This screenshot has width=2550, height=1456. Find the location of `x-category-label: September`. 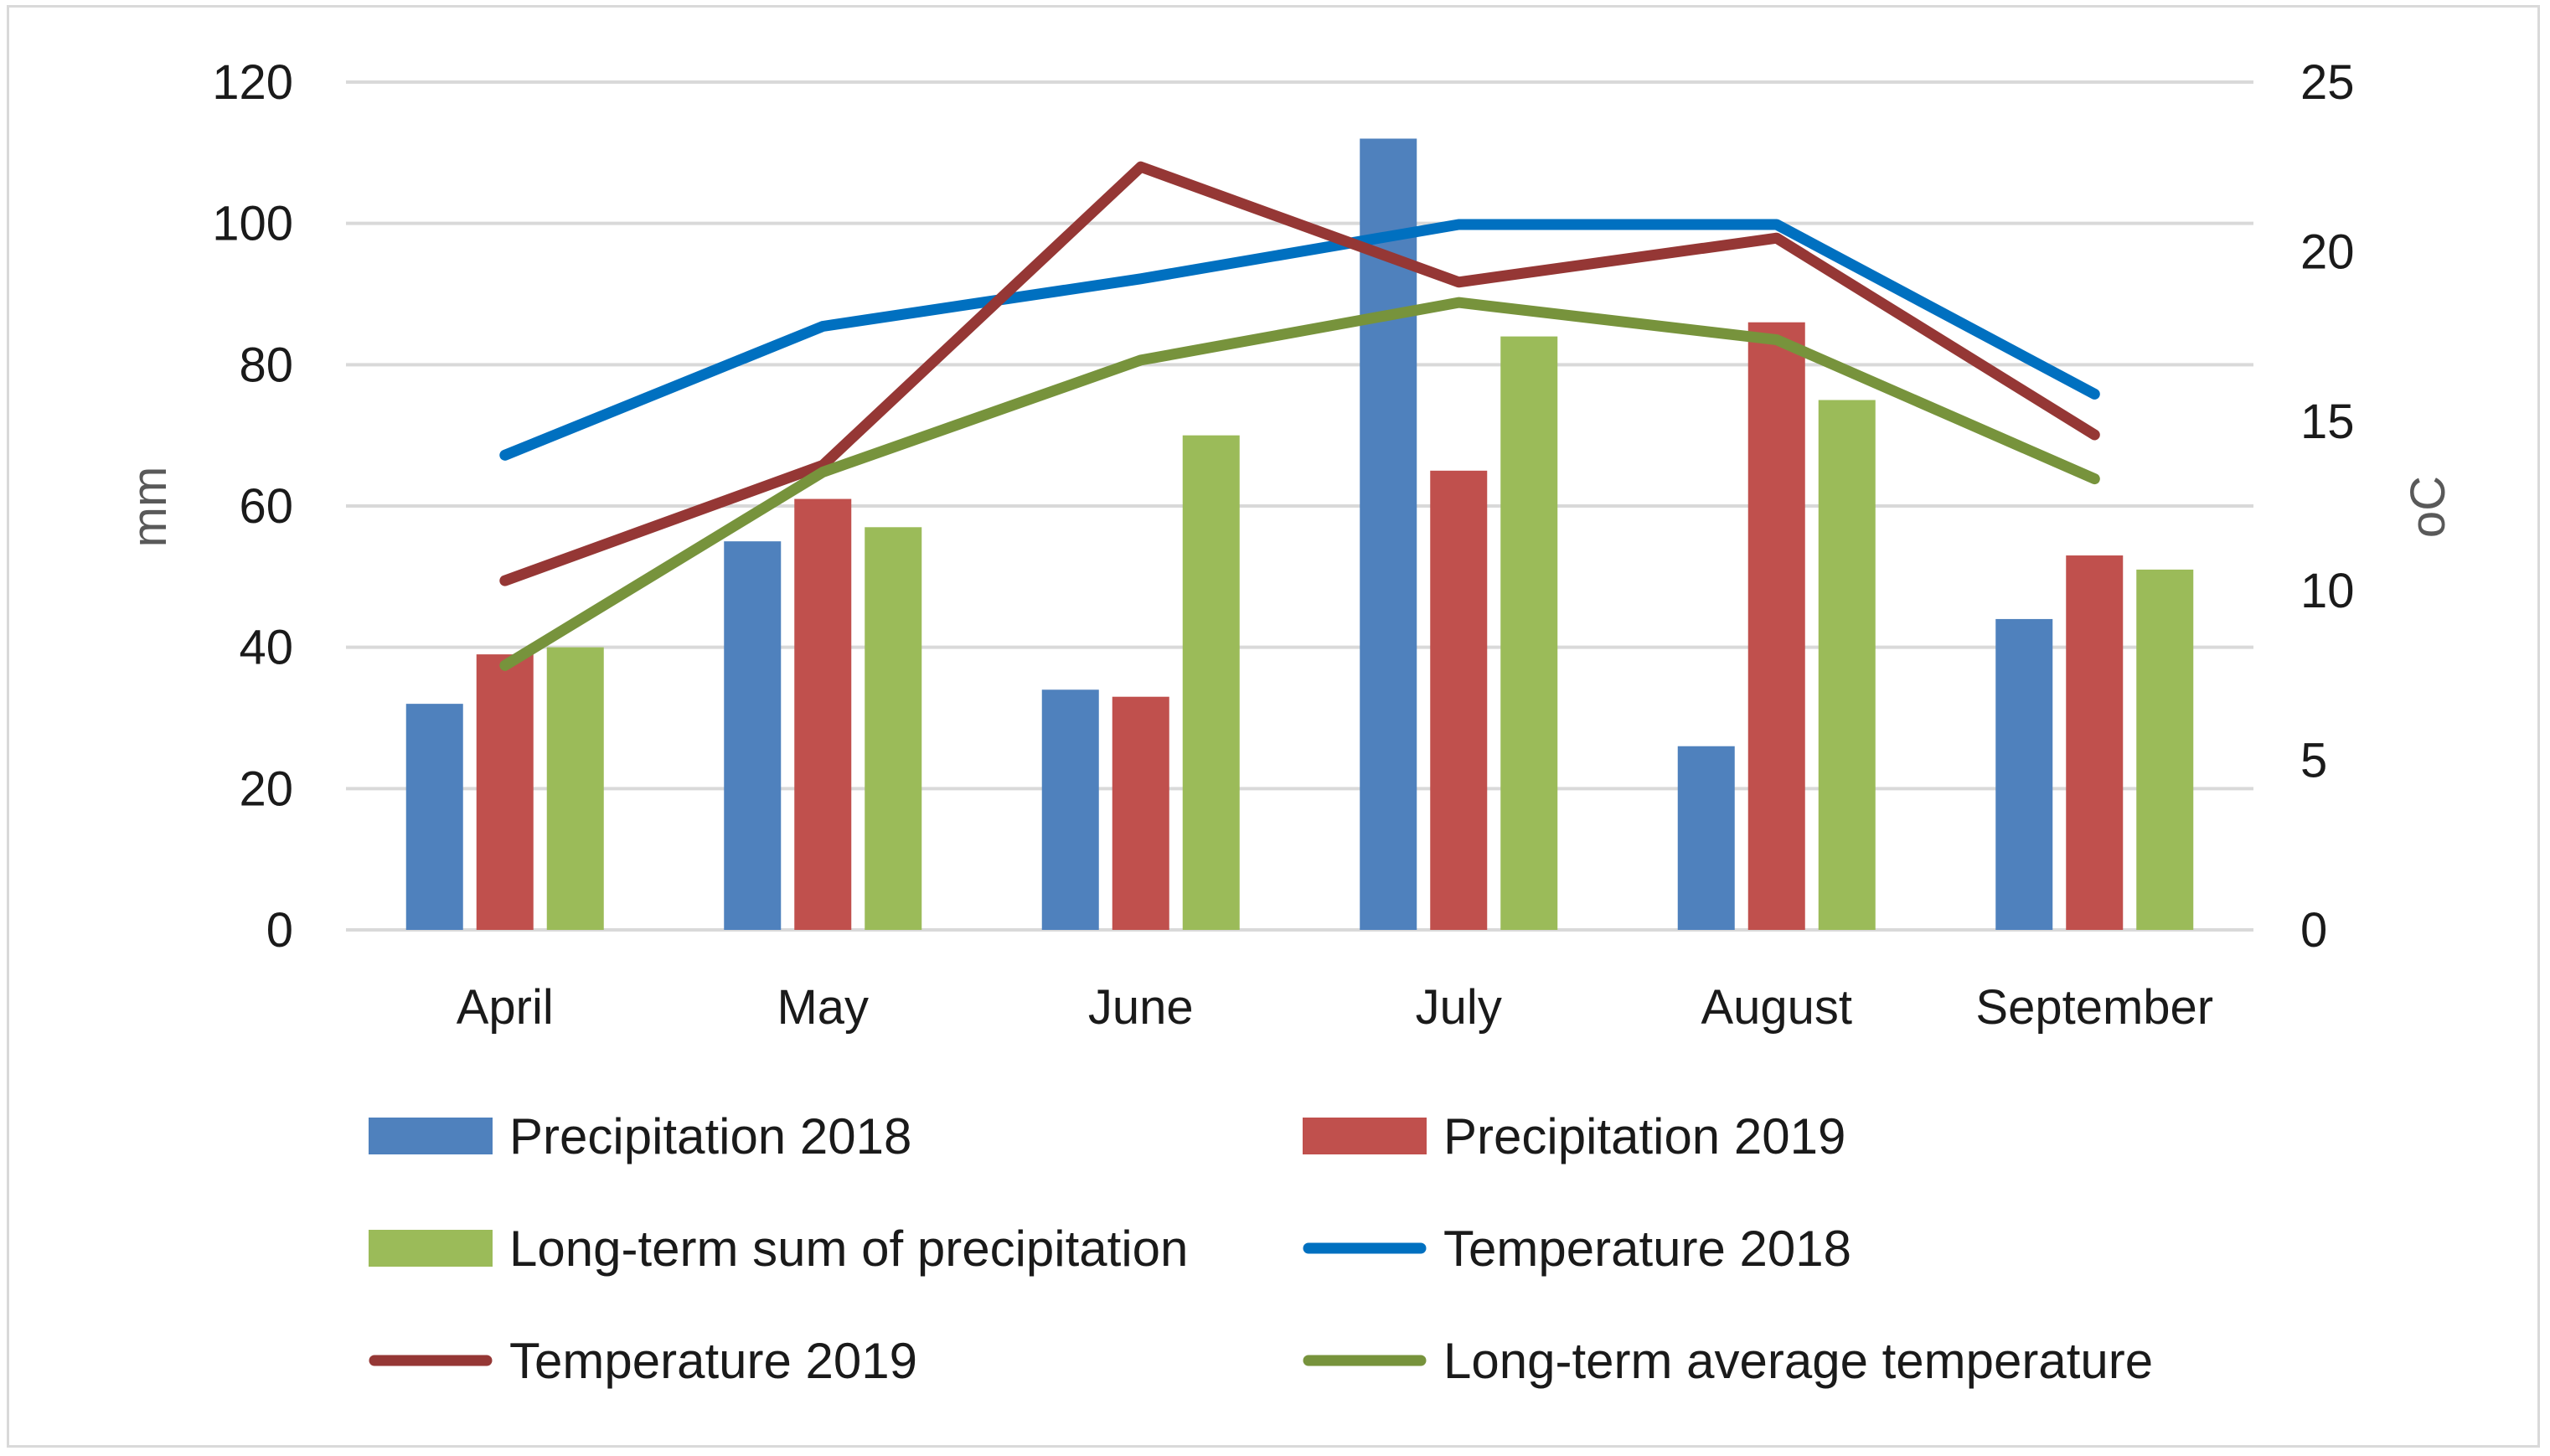

x-category-label: September is located at coordinates (2094, 1007).